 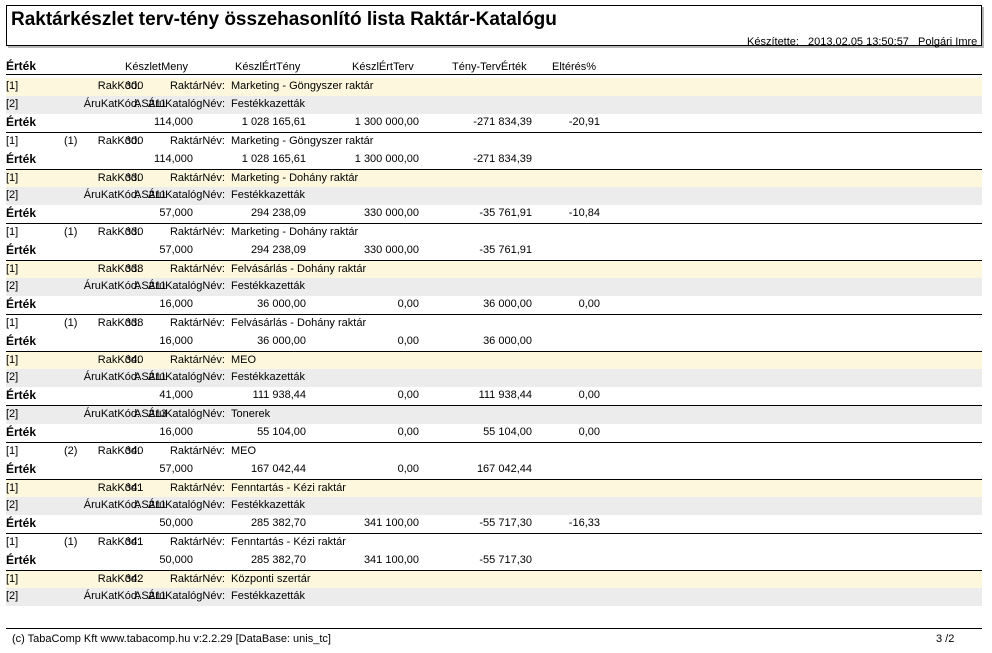 I want to click on name-value: Fenntartás - Kézi raktár, so click(x=288, y=542).